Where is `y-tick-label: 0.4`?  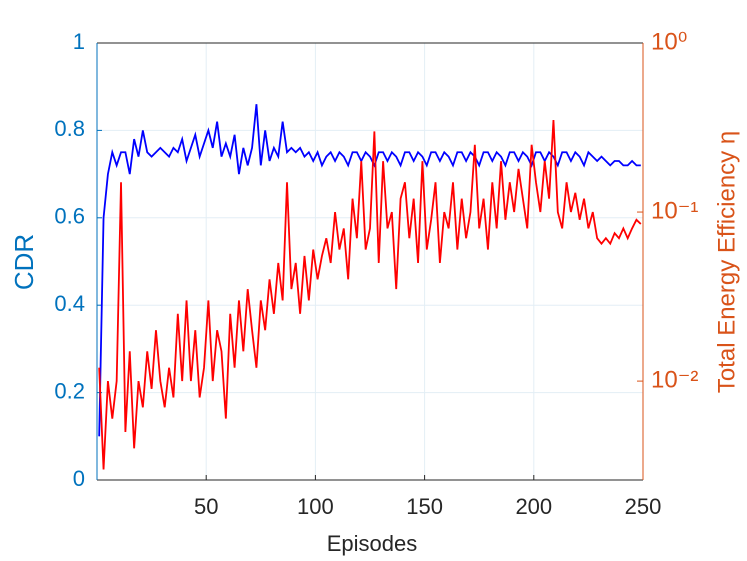 y-tick-label: 0.4 is located at coordinates (69, 303).